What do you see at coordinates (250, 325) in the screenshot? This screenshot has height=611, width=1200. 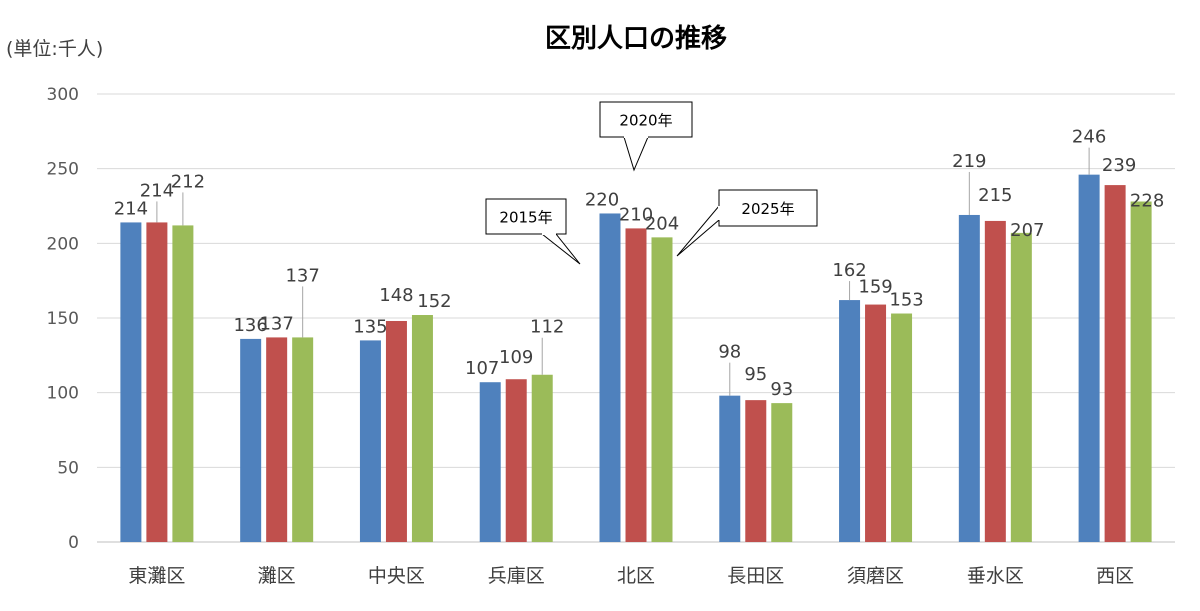 I see `data-label: 136` at bounding box center [250, 325].